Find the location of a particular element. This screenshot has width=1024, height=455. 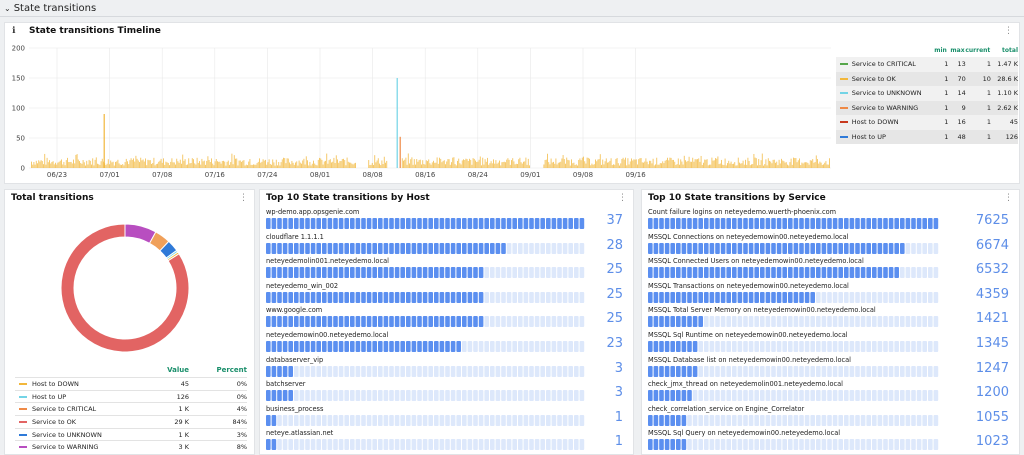

donut-chart is located at coordinates (125, 288).